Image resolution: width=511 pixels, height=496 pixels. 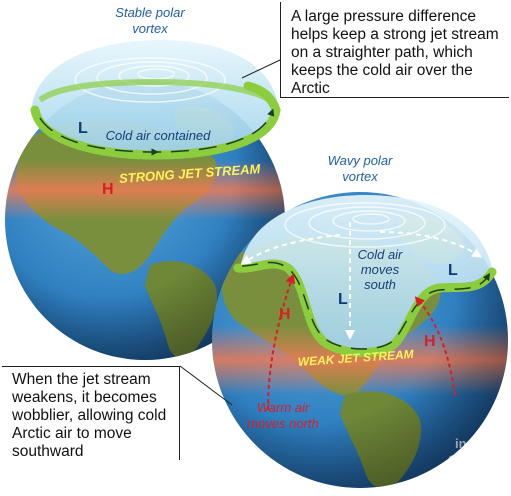 I want to click on high-pressure-label-wavy-right: H, so click(x=430, y=341).